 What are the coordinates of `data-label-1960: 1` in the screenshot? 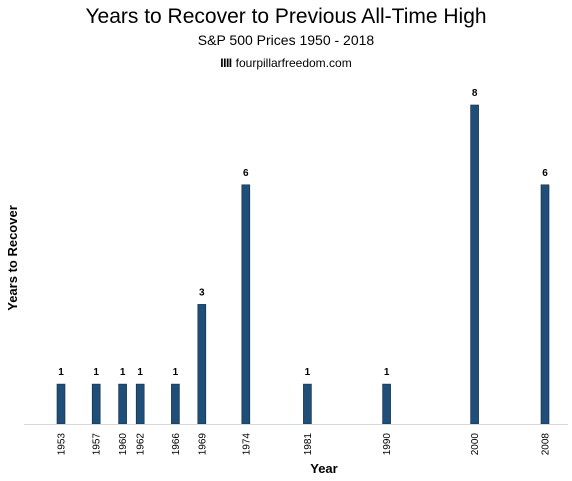 It's located at (123, 372).